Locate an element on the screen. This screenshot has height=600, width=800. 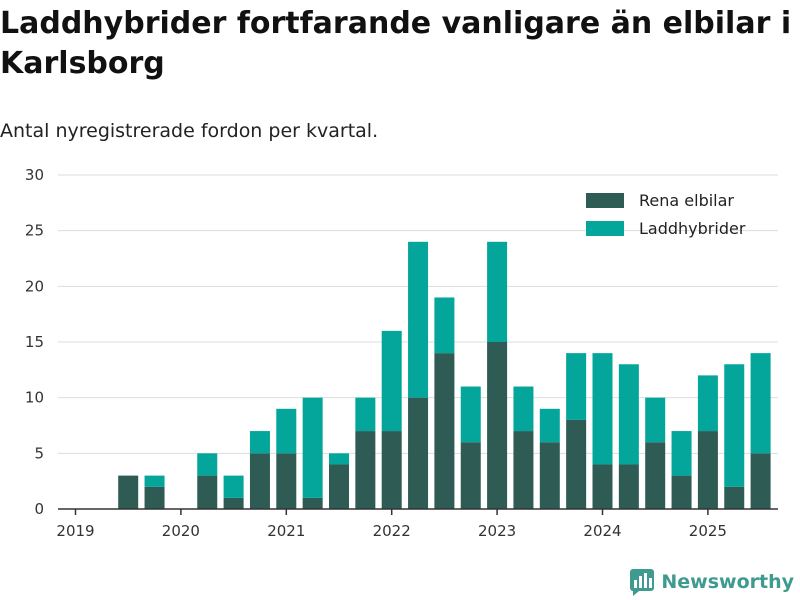
y-tick-label: 10 is located at coordinates (34, 398).